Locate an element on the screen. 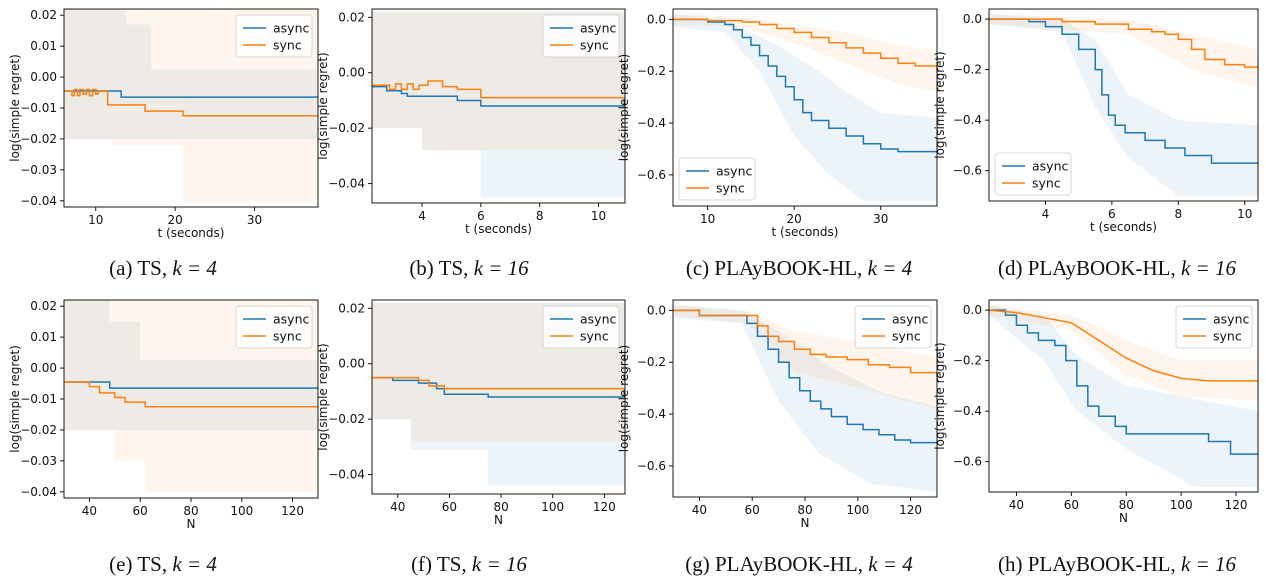 The height and width of the screenshot is (586, 1266). caption-text: (c) PLAyBOOK-HL, is located at coordinates (777, 268).